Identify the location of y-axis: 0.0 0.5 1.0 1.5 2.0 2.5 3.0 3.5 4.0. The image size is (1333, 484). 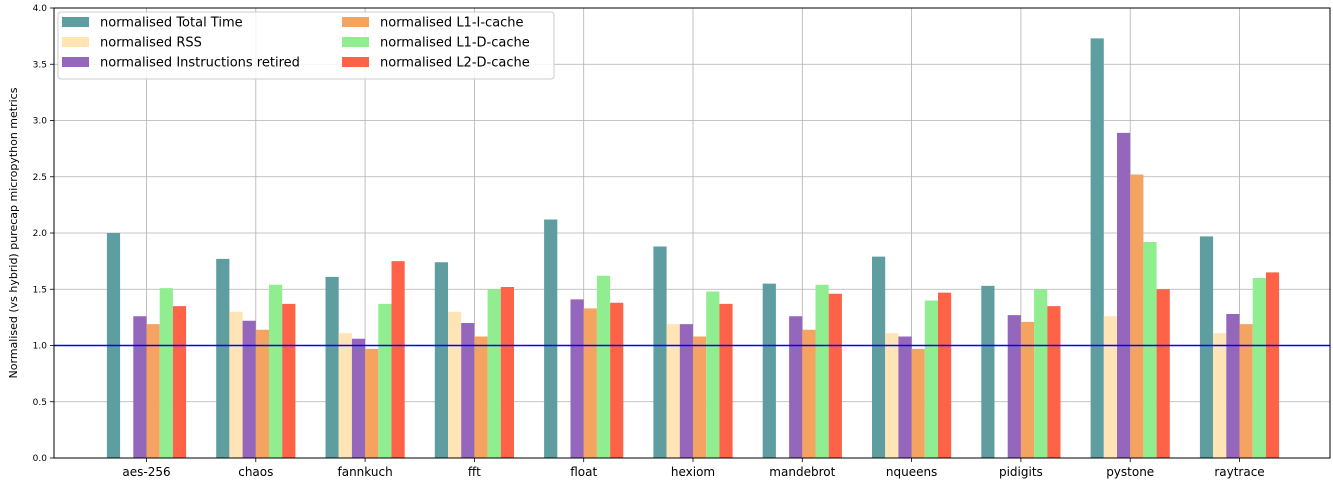
(43, 234).